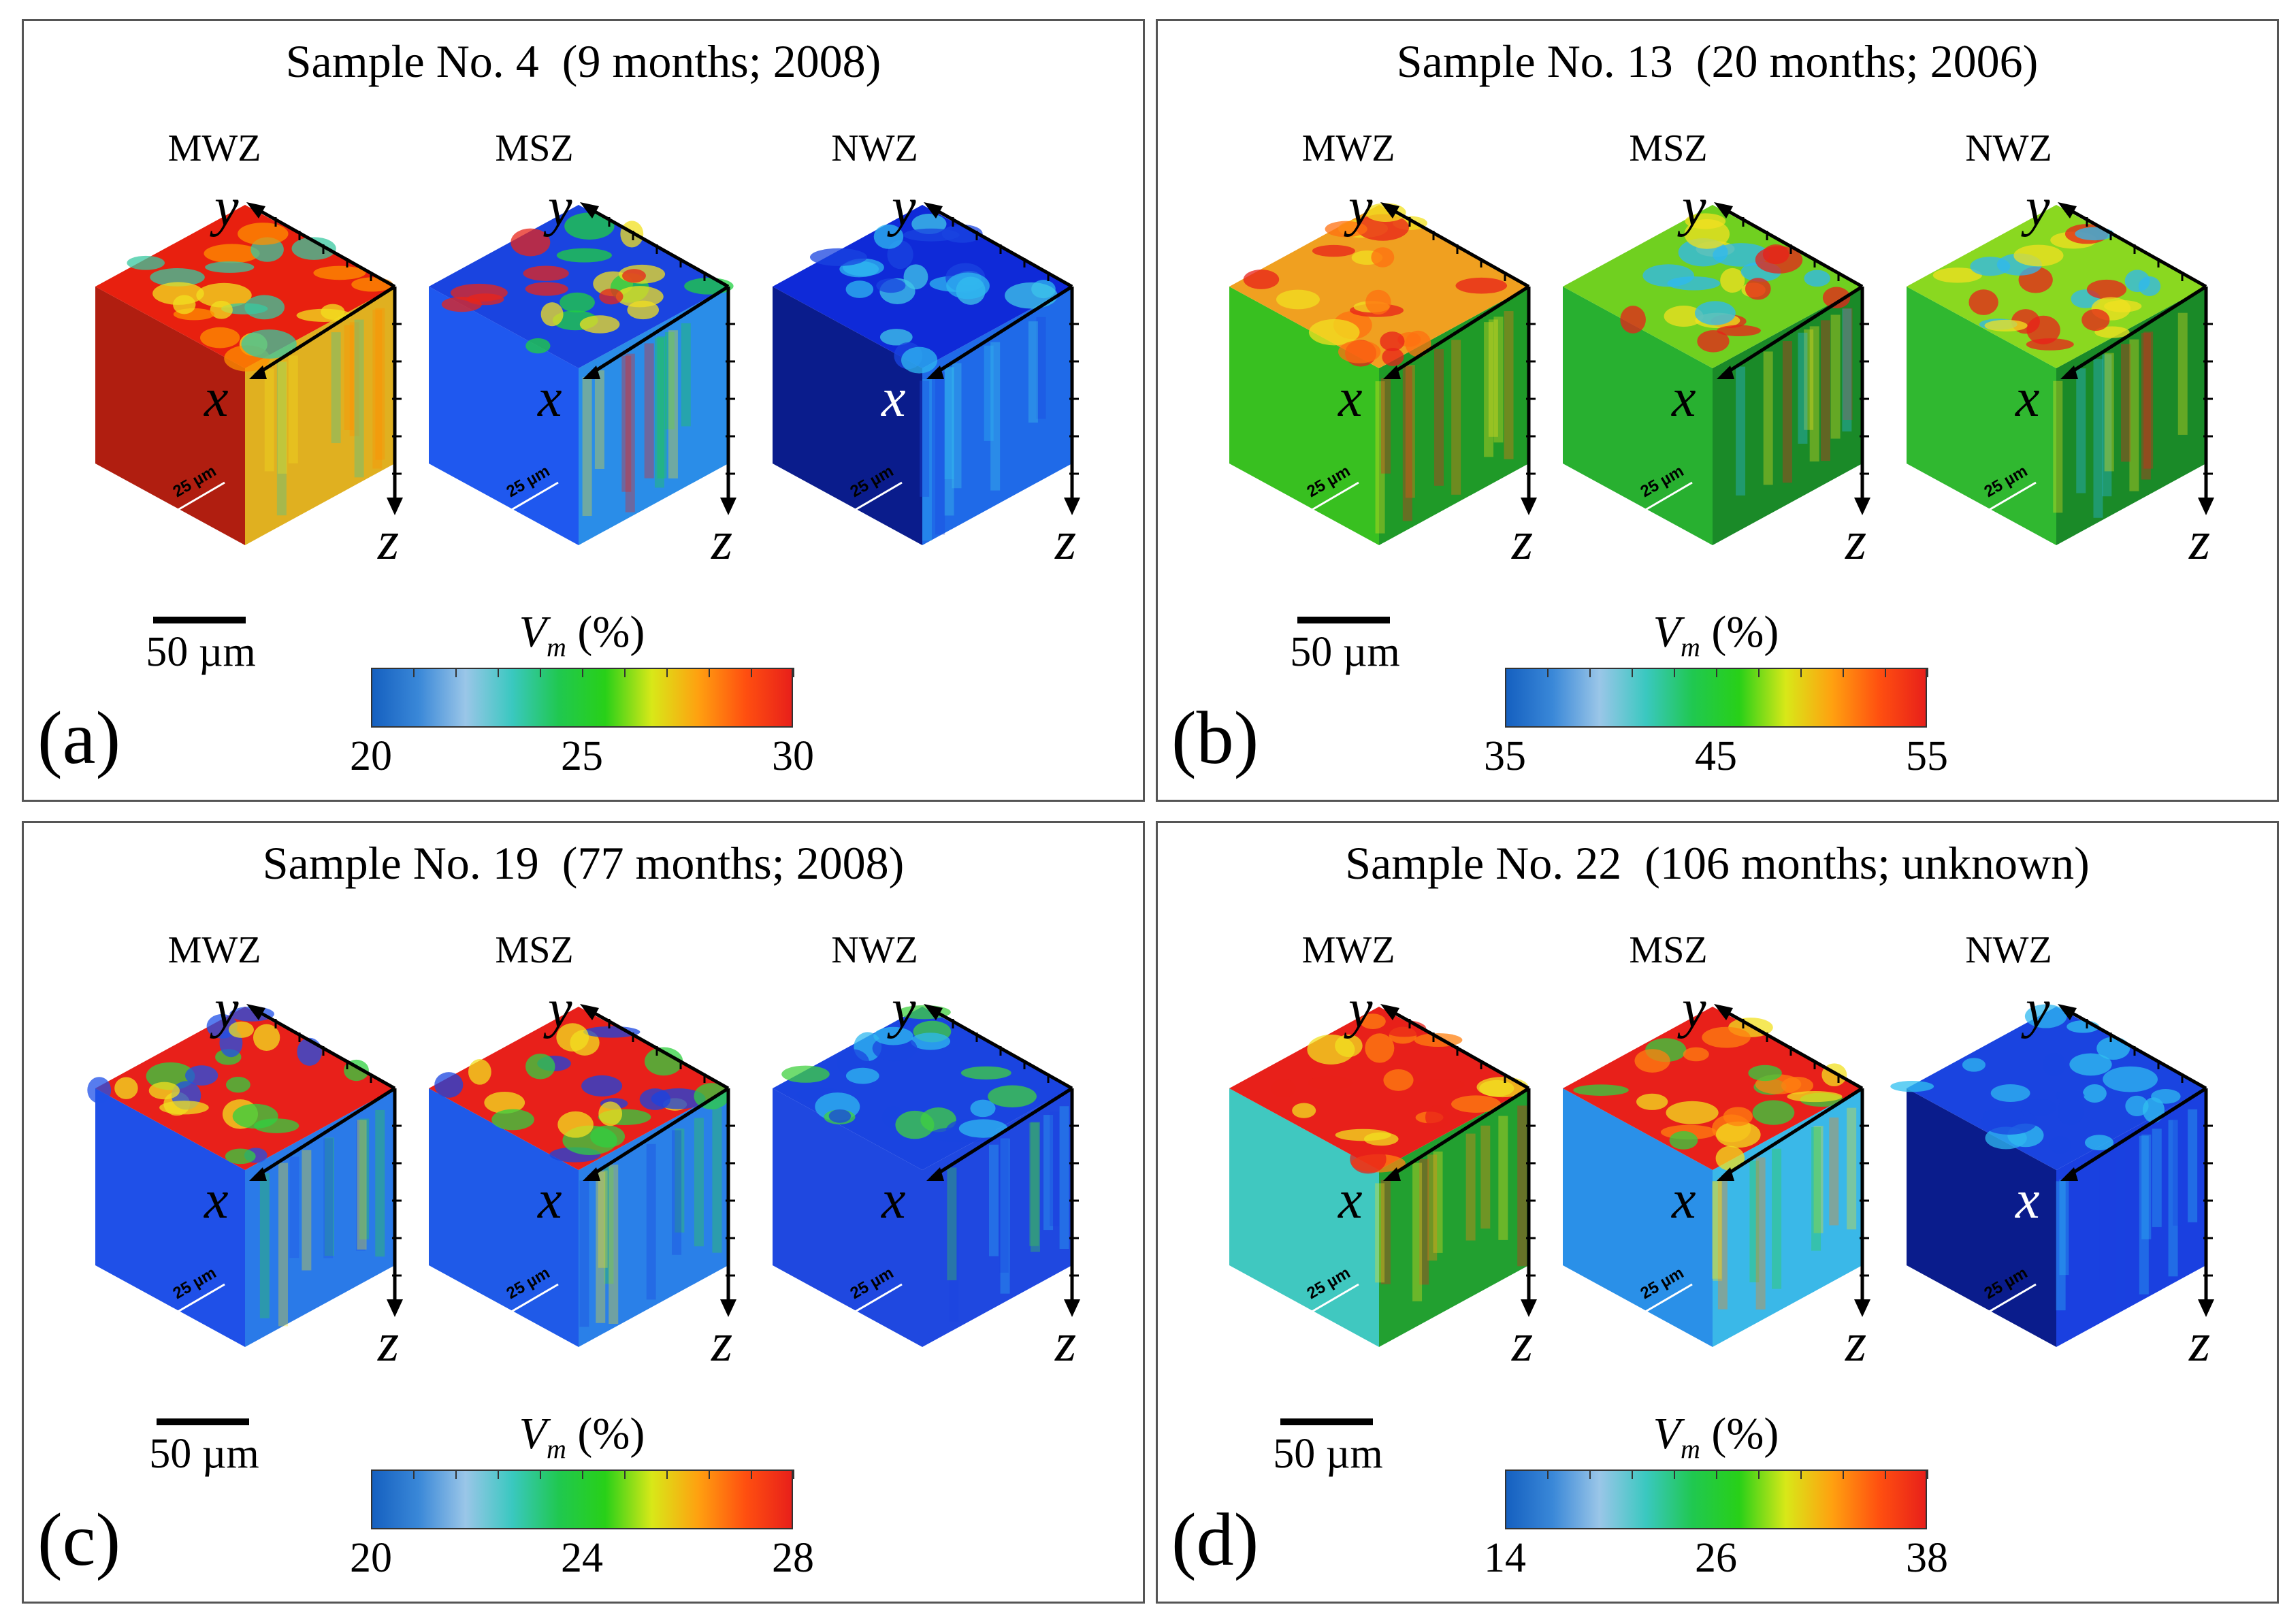 This screenshot has width=2285, height=1624. What do you see at coordinates (793, 1558) in the screenshot?
I see `colorbar-tick-label: 28` at bounding box center [793, 1558].